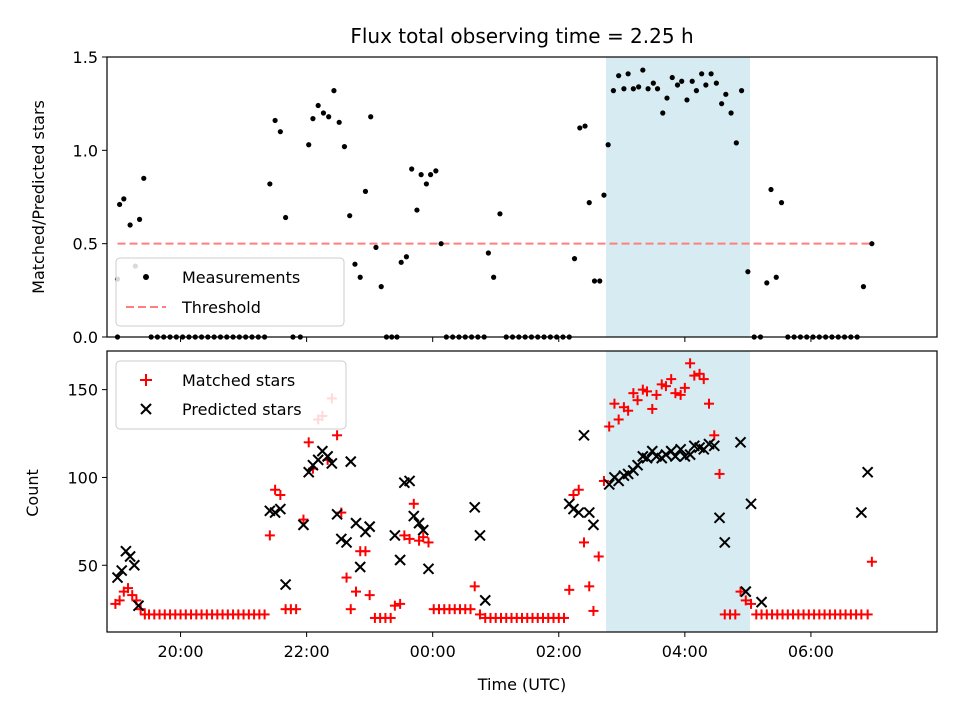 The image size is (960, 720). I want to click on bottom-legend-box, so click(231, 395).